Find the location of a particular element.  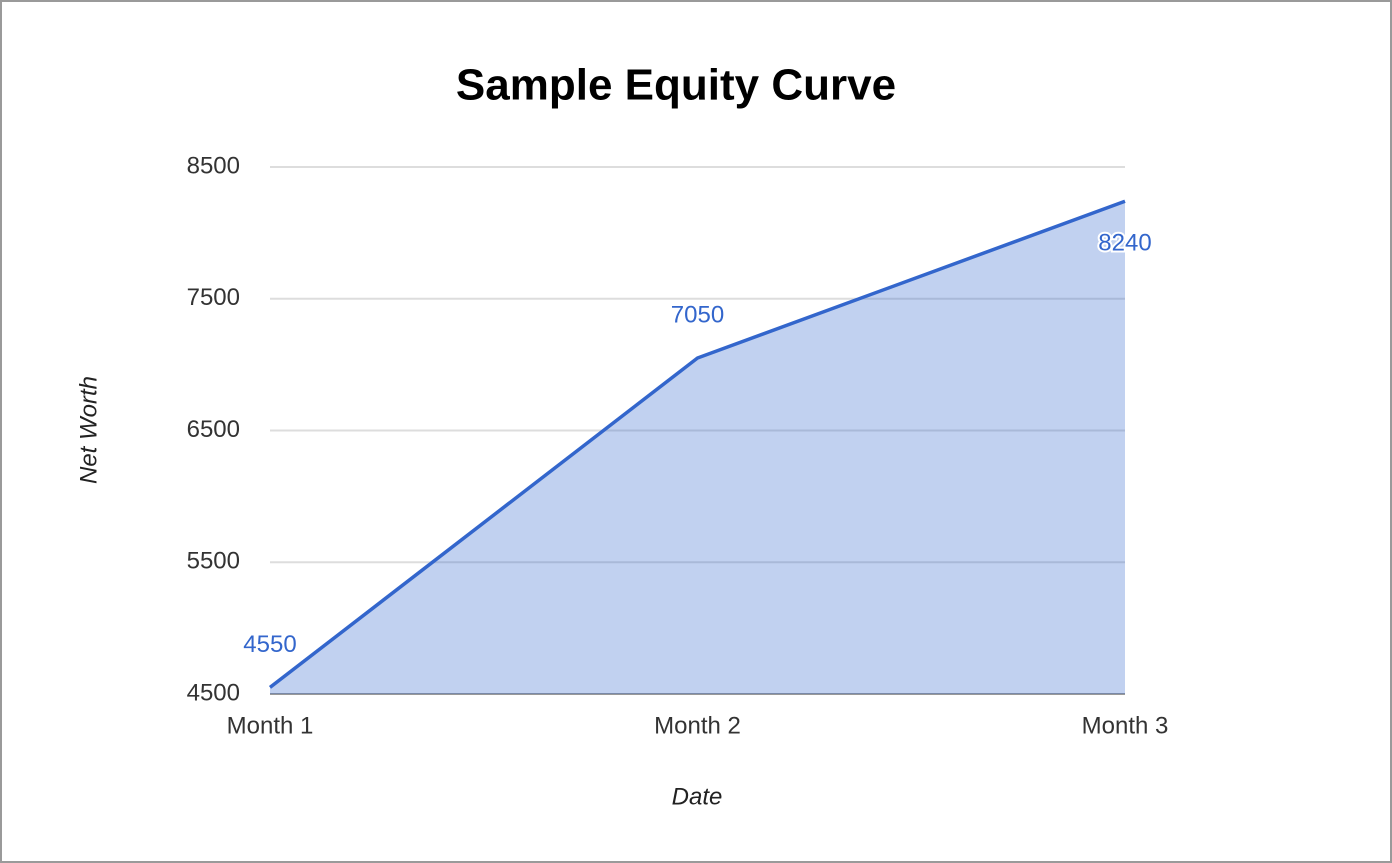

y-axis-title: Net Worth is located at coordinates (88, 430).